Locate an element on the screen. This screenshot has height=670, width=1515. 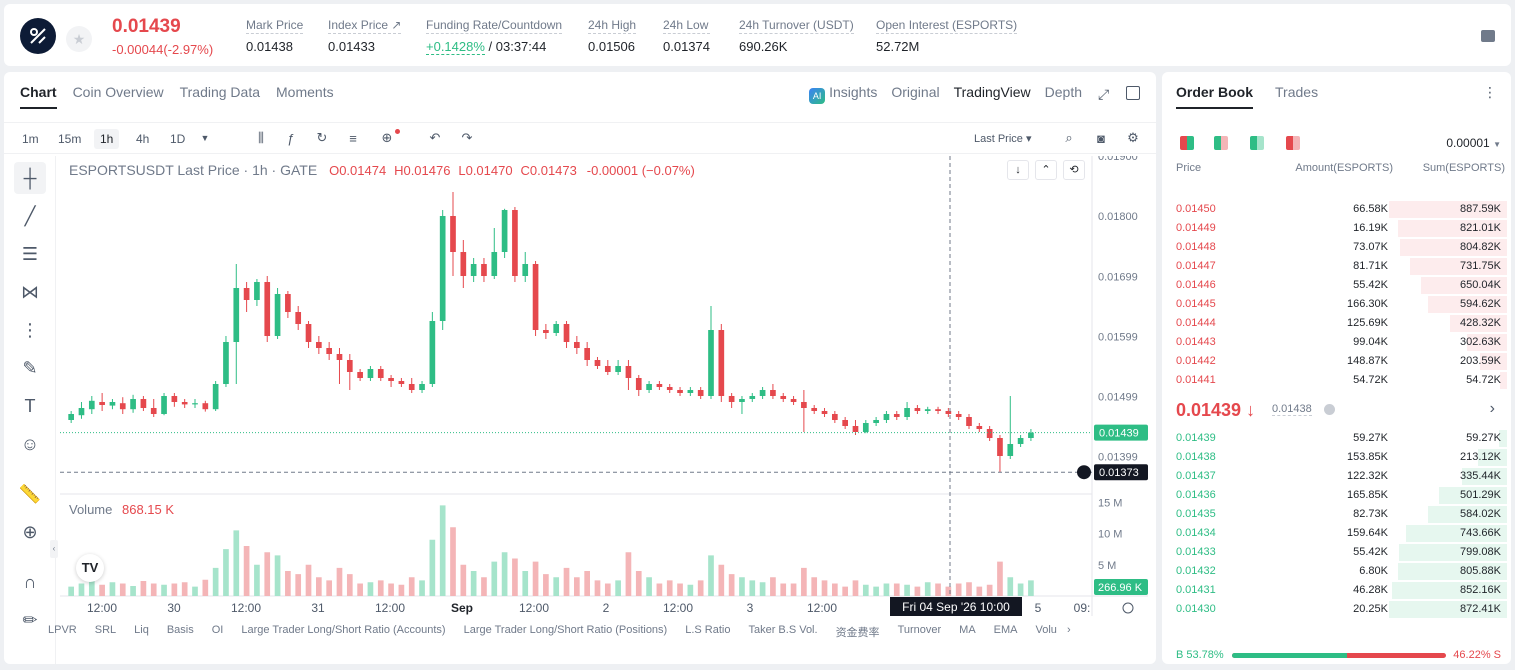
pencil-lock-icon: ✏ is located at coordinates (30, 619).